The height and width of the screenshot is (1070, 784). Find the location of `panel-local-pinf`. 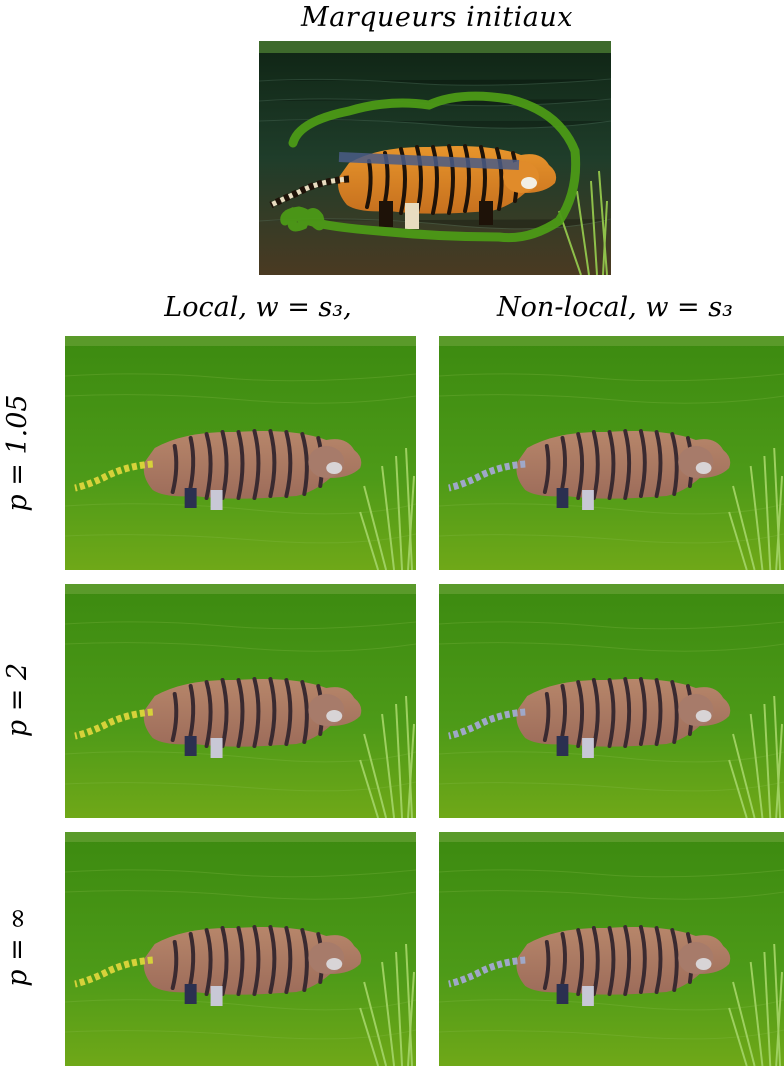

panel-local-pinf is located at coordinates (240, 949).